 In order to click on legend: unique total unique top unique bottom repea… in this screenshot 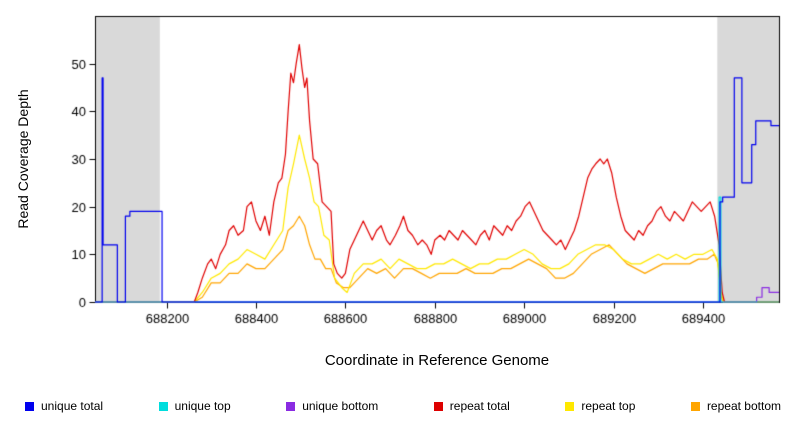, I will do `click(403, 406)`.